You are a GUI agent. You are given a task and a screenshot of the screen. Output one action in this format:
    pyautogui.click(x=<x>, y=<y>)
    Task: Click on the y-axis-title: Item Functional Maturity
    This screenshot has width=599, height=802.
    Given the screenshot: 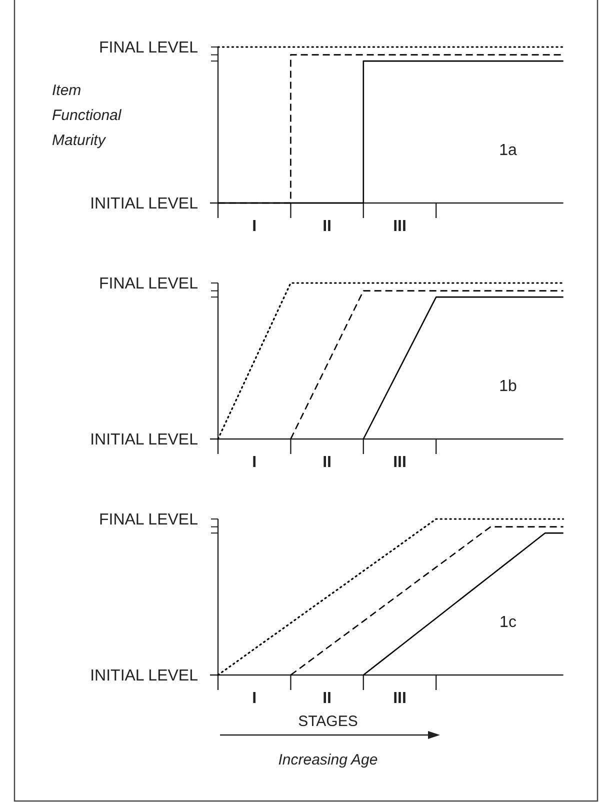 What is the action you would take?
    pyautogui.click(x=87, y=115)
    